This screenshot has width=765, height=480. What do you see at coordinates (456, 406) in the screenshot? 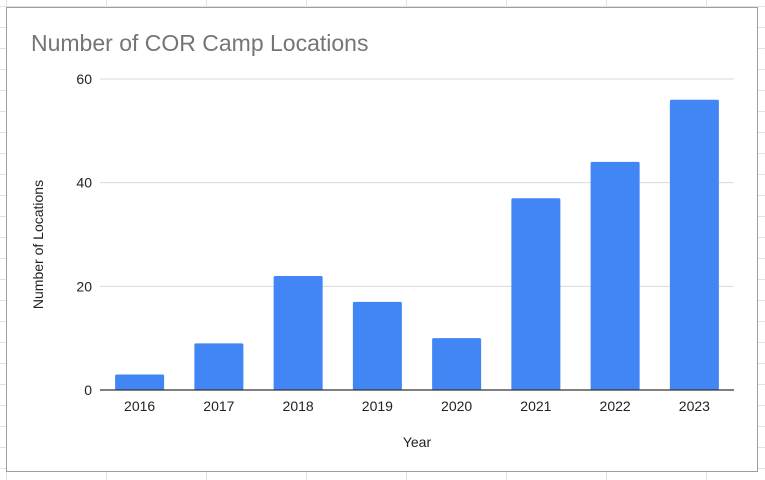
I see `x-tick-label: 2020` at bounding box center [456, 406].